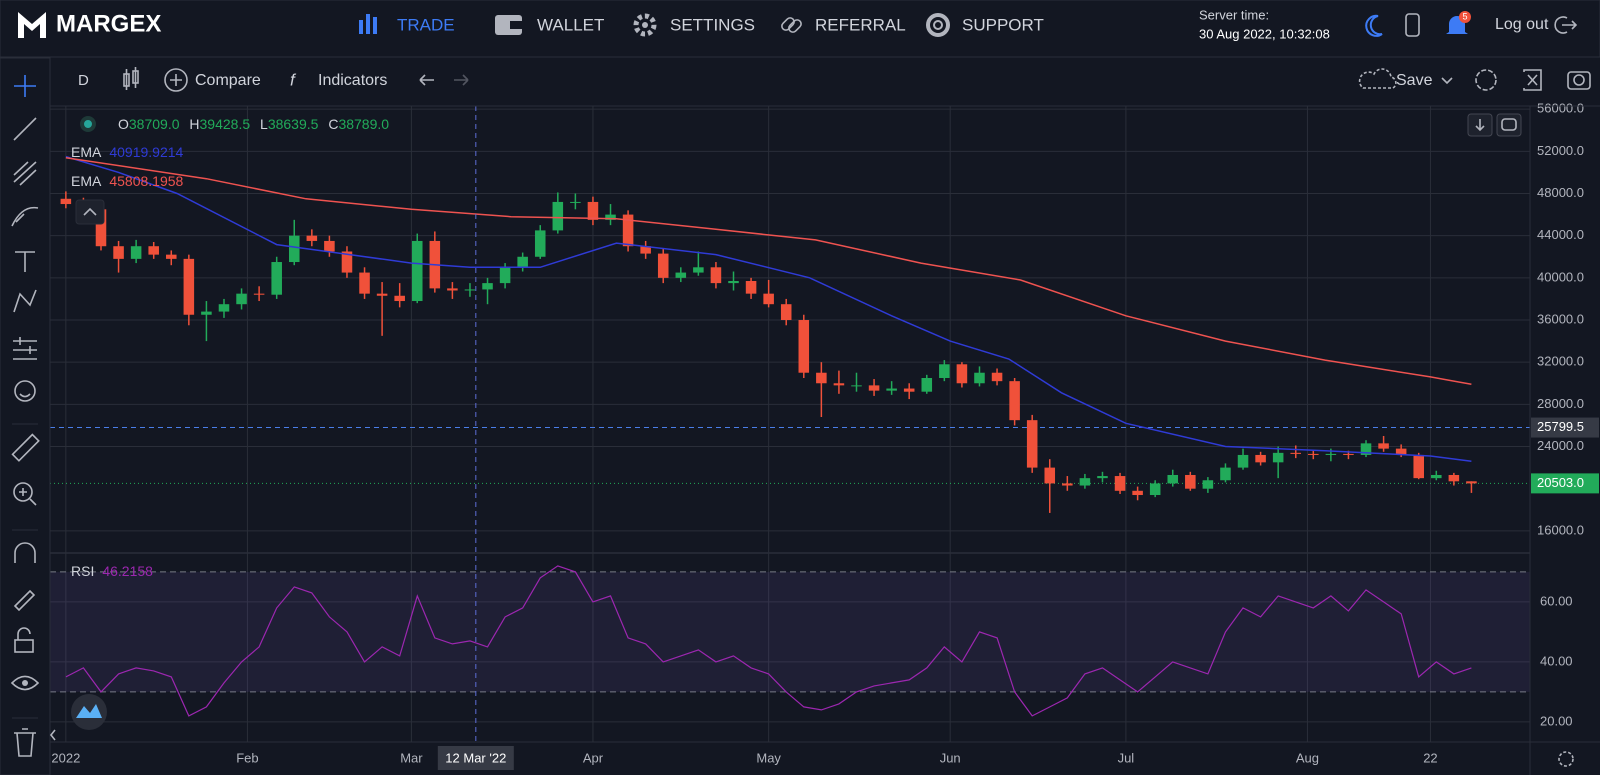 This screenshot has width=1600, height=775. I want to click on save-menu, so click(1447, 81).